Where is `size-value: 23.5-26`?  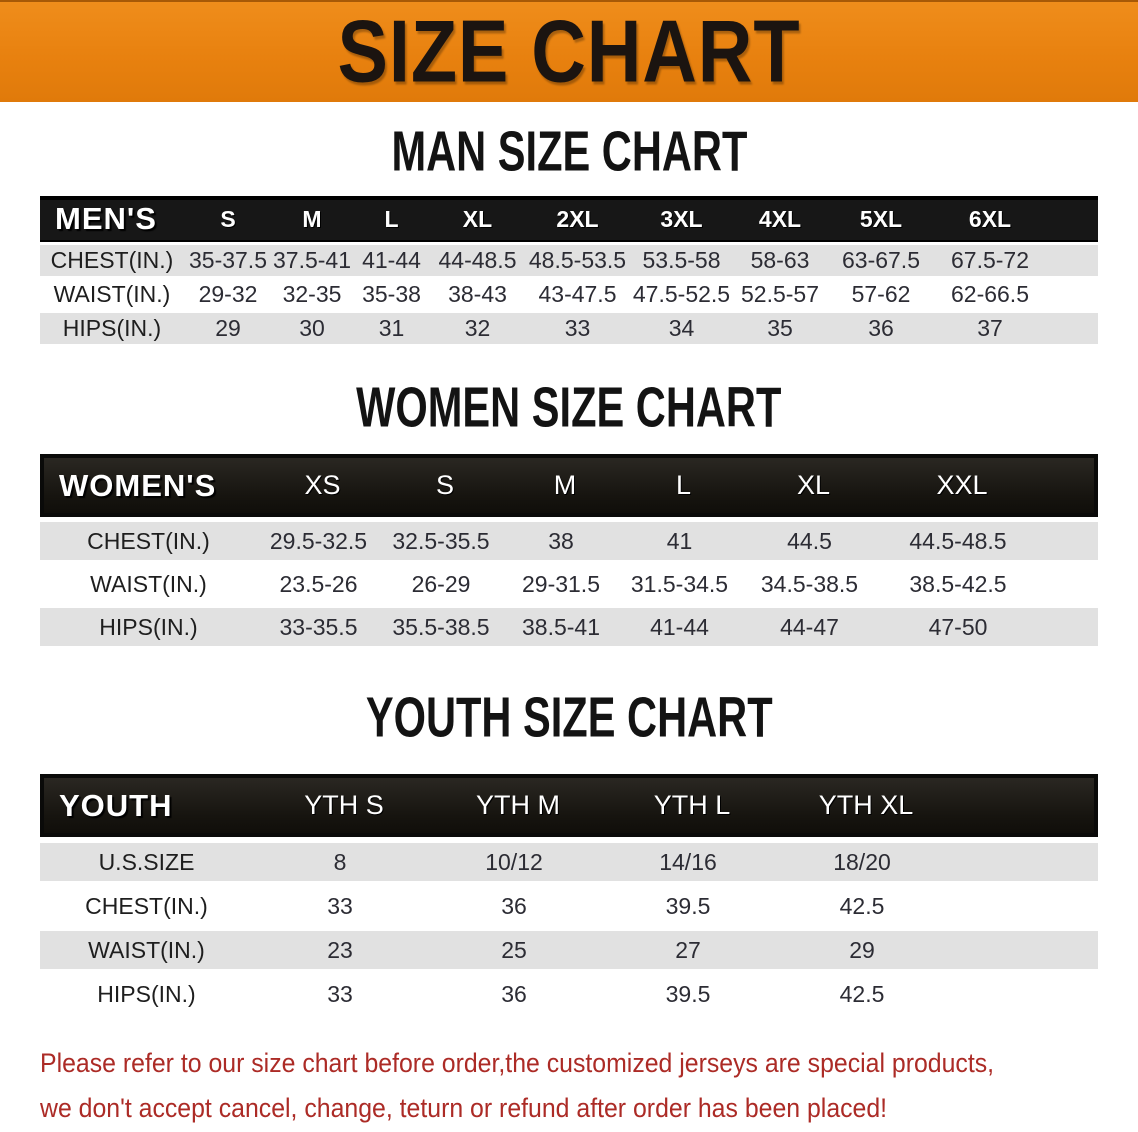
size-value: 23.5-26 is located at coordinates (318, 583).